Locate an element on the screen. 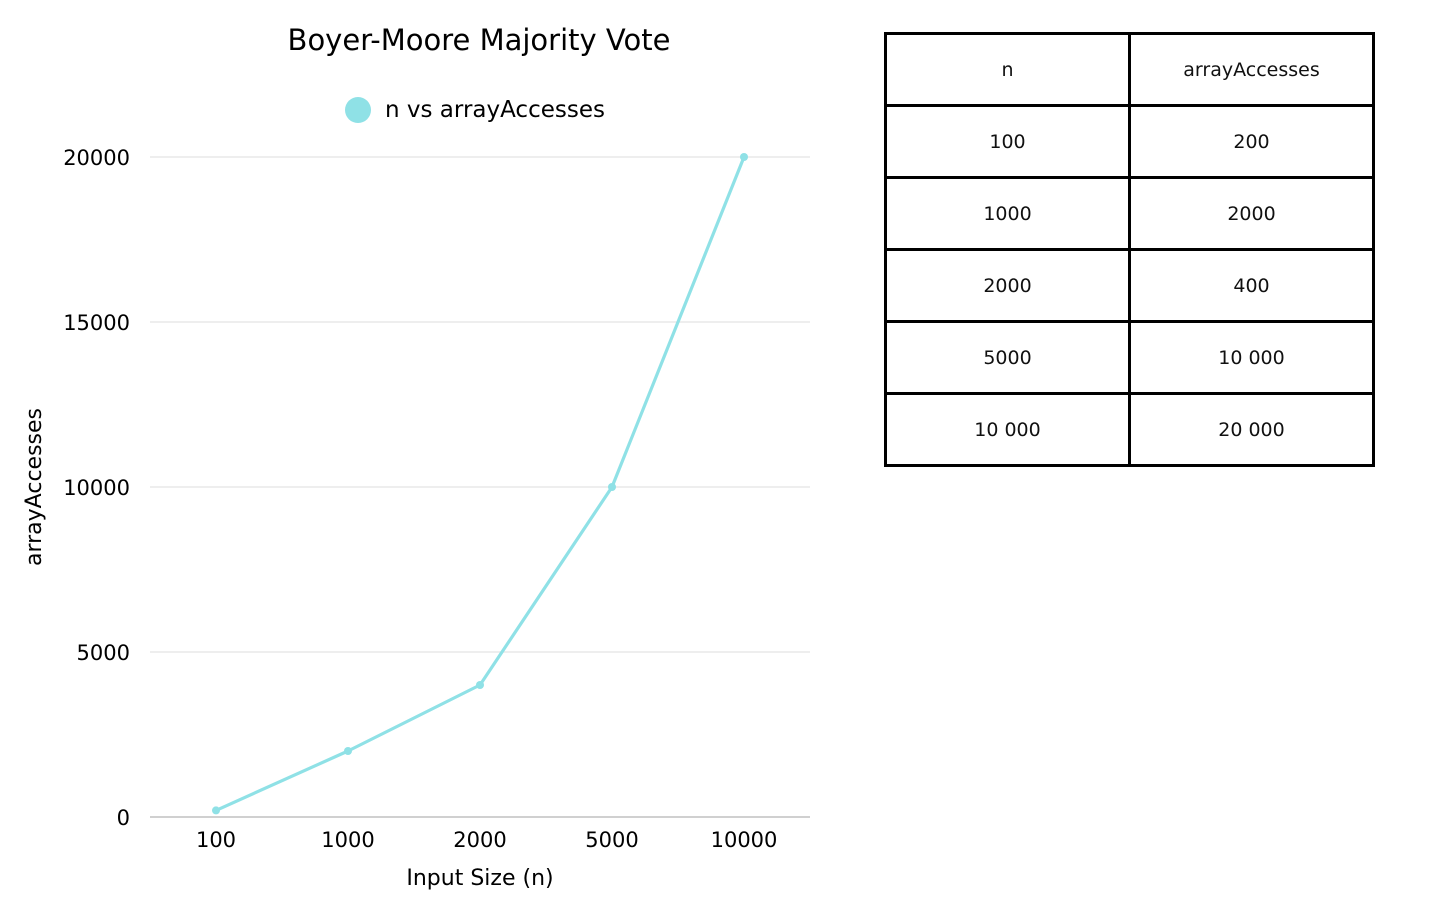 The width and height of the screenshot is (1444, 898). table-cell-arrayaccesses: 200 is located at coordinates (1251, 141).